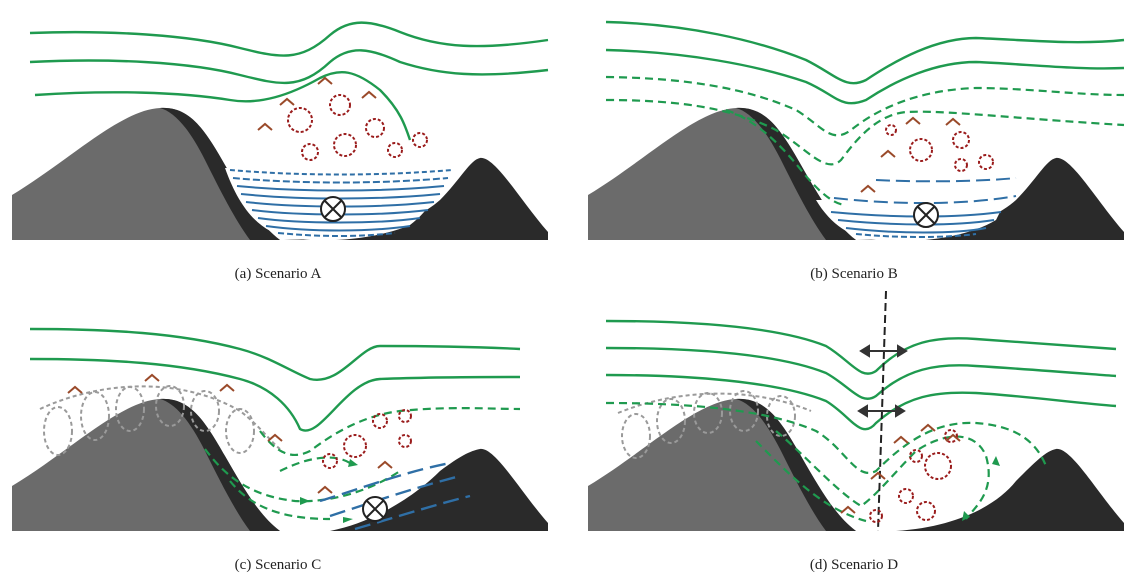 Image resolution: width=1132 pixels, height=582 pixels. What do you see at coordinates (854, 565) in the screenshot?
I see `caption-scenario-d: (d) Scenario D` at bounding box center [854, 565].